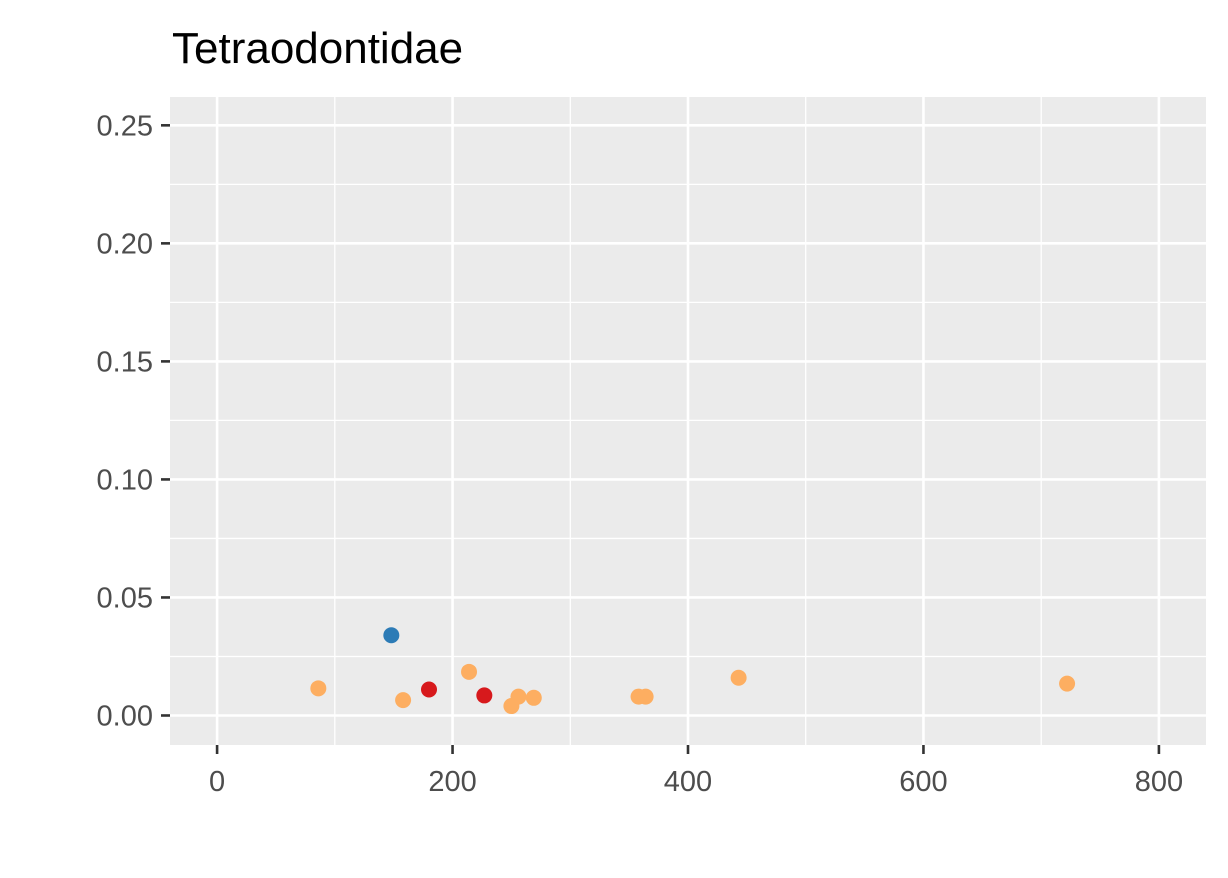 This screenshot has height=878, width=1228. Describe the element at coordinates (693, 671) in the screenshot. I see `data-points` at that location.